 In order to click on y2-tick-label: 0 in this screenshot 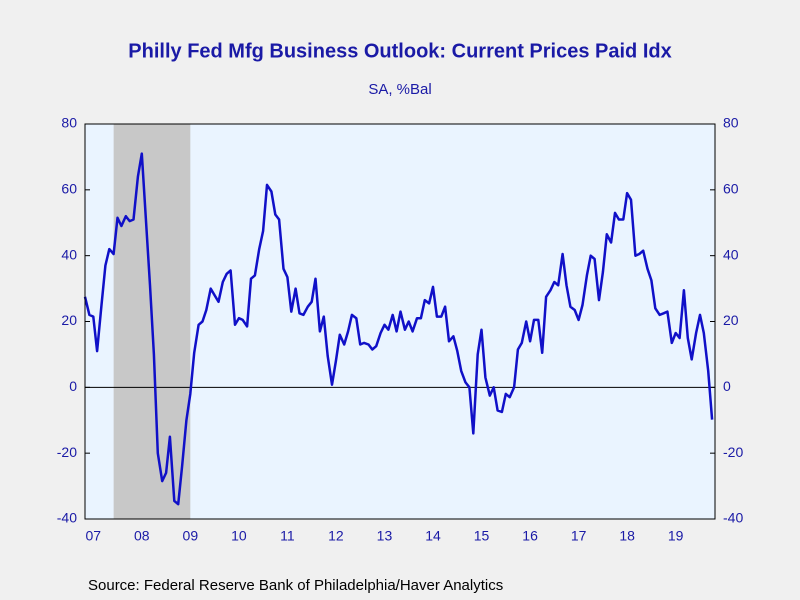, I will do `click(727, 386)`.